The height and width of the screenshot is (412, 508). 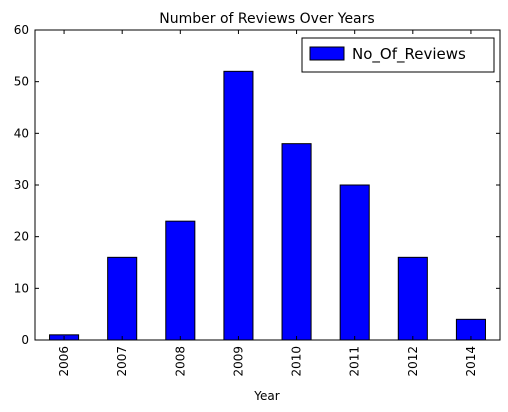 What do you see at coordinates (122, 298) in the screenshot?
I see `bar-2007` at bounding box center [122, 298].